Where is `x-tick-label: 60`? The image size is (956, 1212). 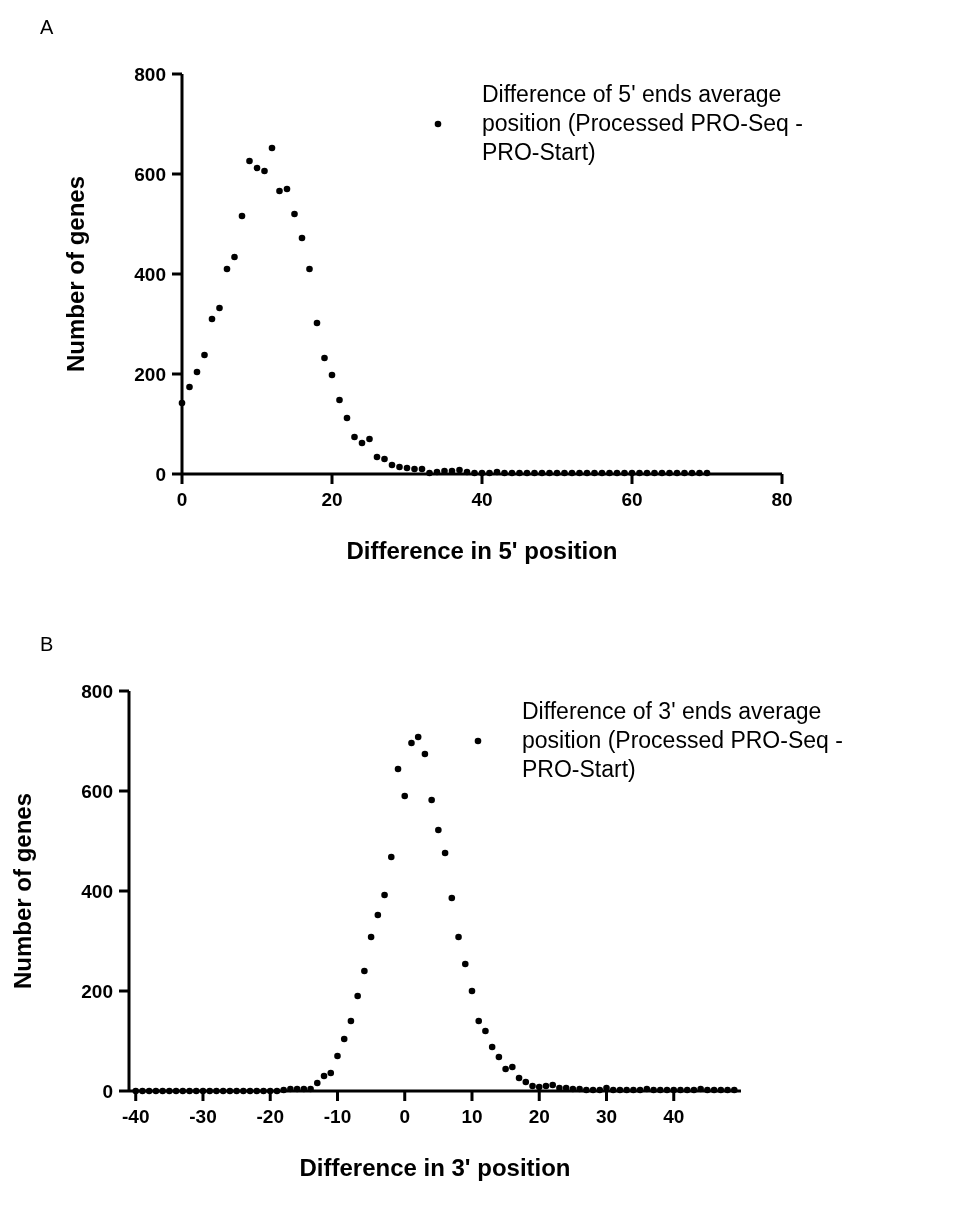 x-tick-label: 60 is located at coordinates (632, 499).